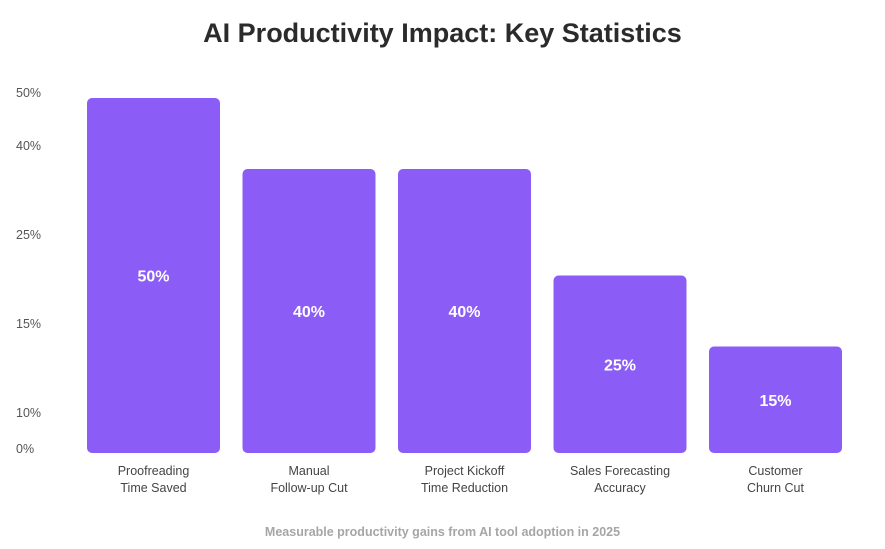 Image resolution: width=885 pixels, height=549 pixels. What do you see at coordinates (775, 488) in the screenshot?
I see `x-category-label: Churn Cut` at bounding box center [775, 488].